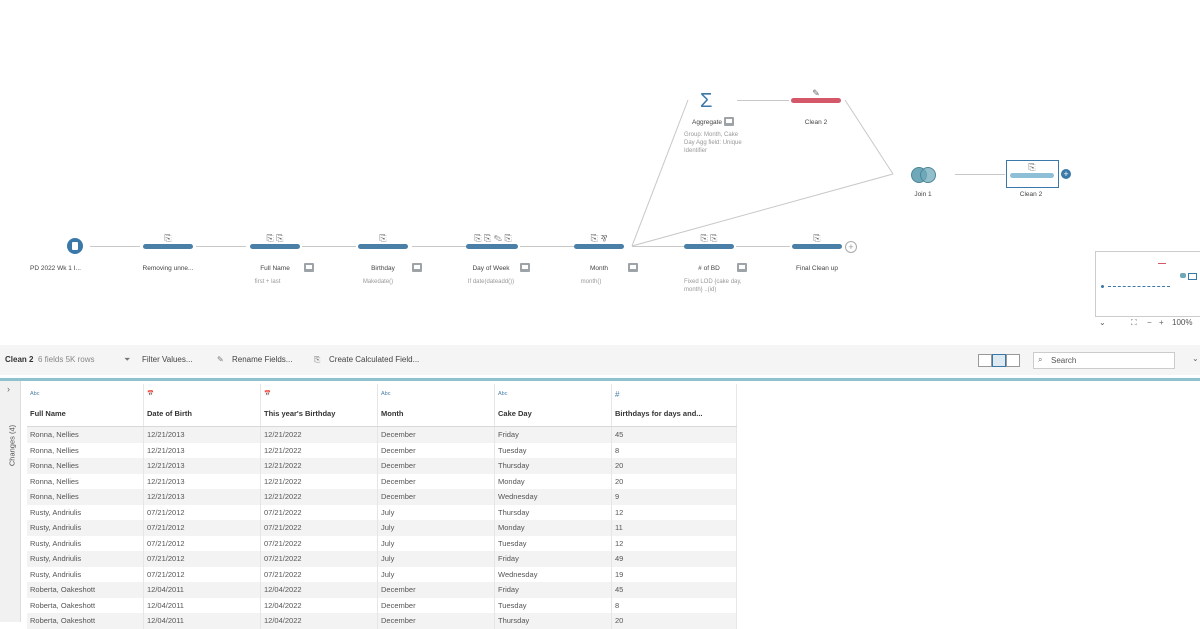 Image resolution: width=1200 pixels, height=629 pixels. Describe the element at coordinates (75, 246) in the screenshot. I see `input-step-node` at that location.